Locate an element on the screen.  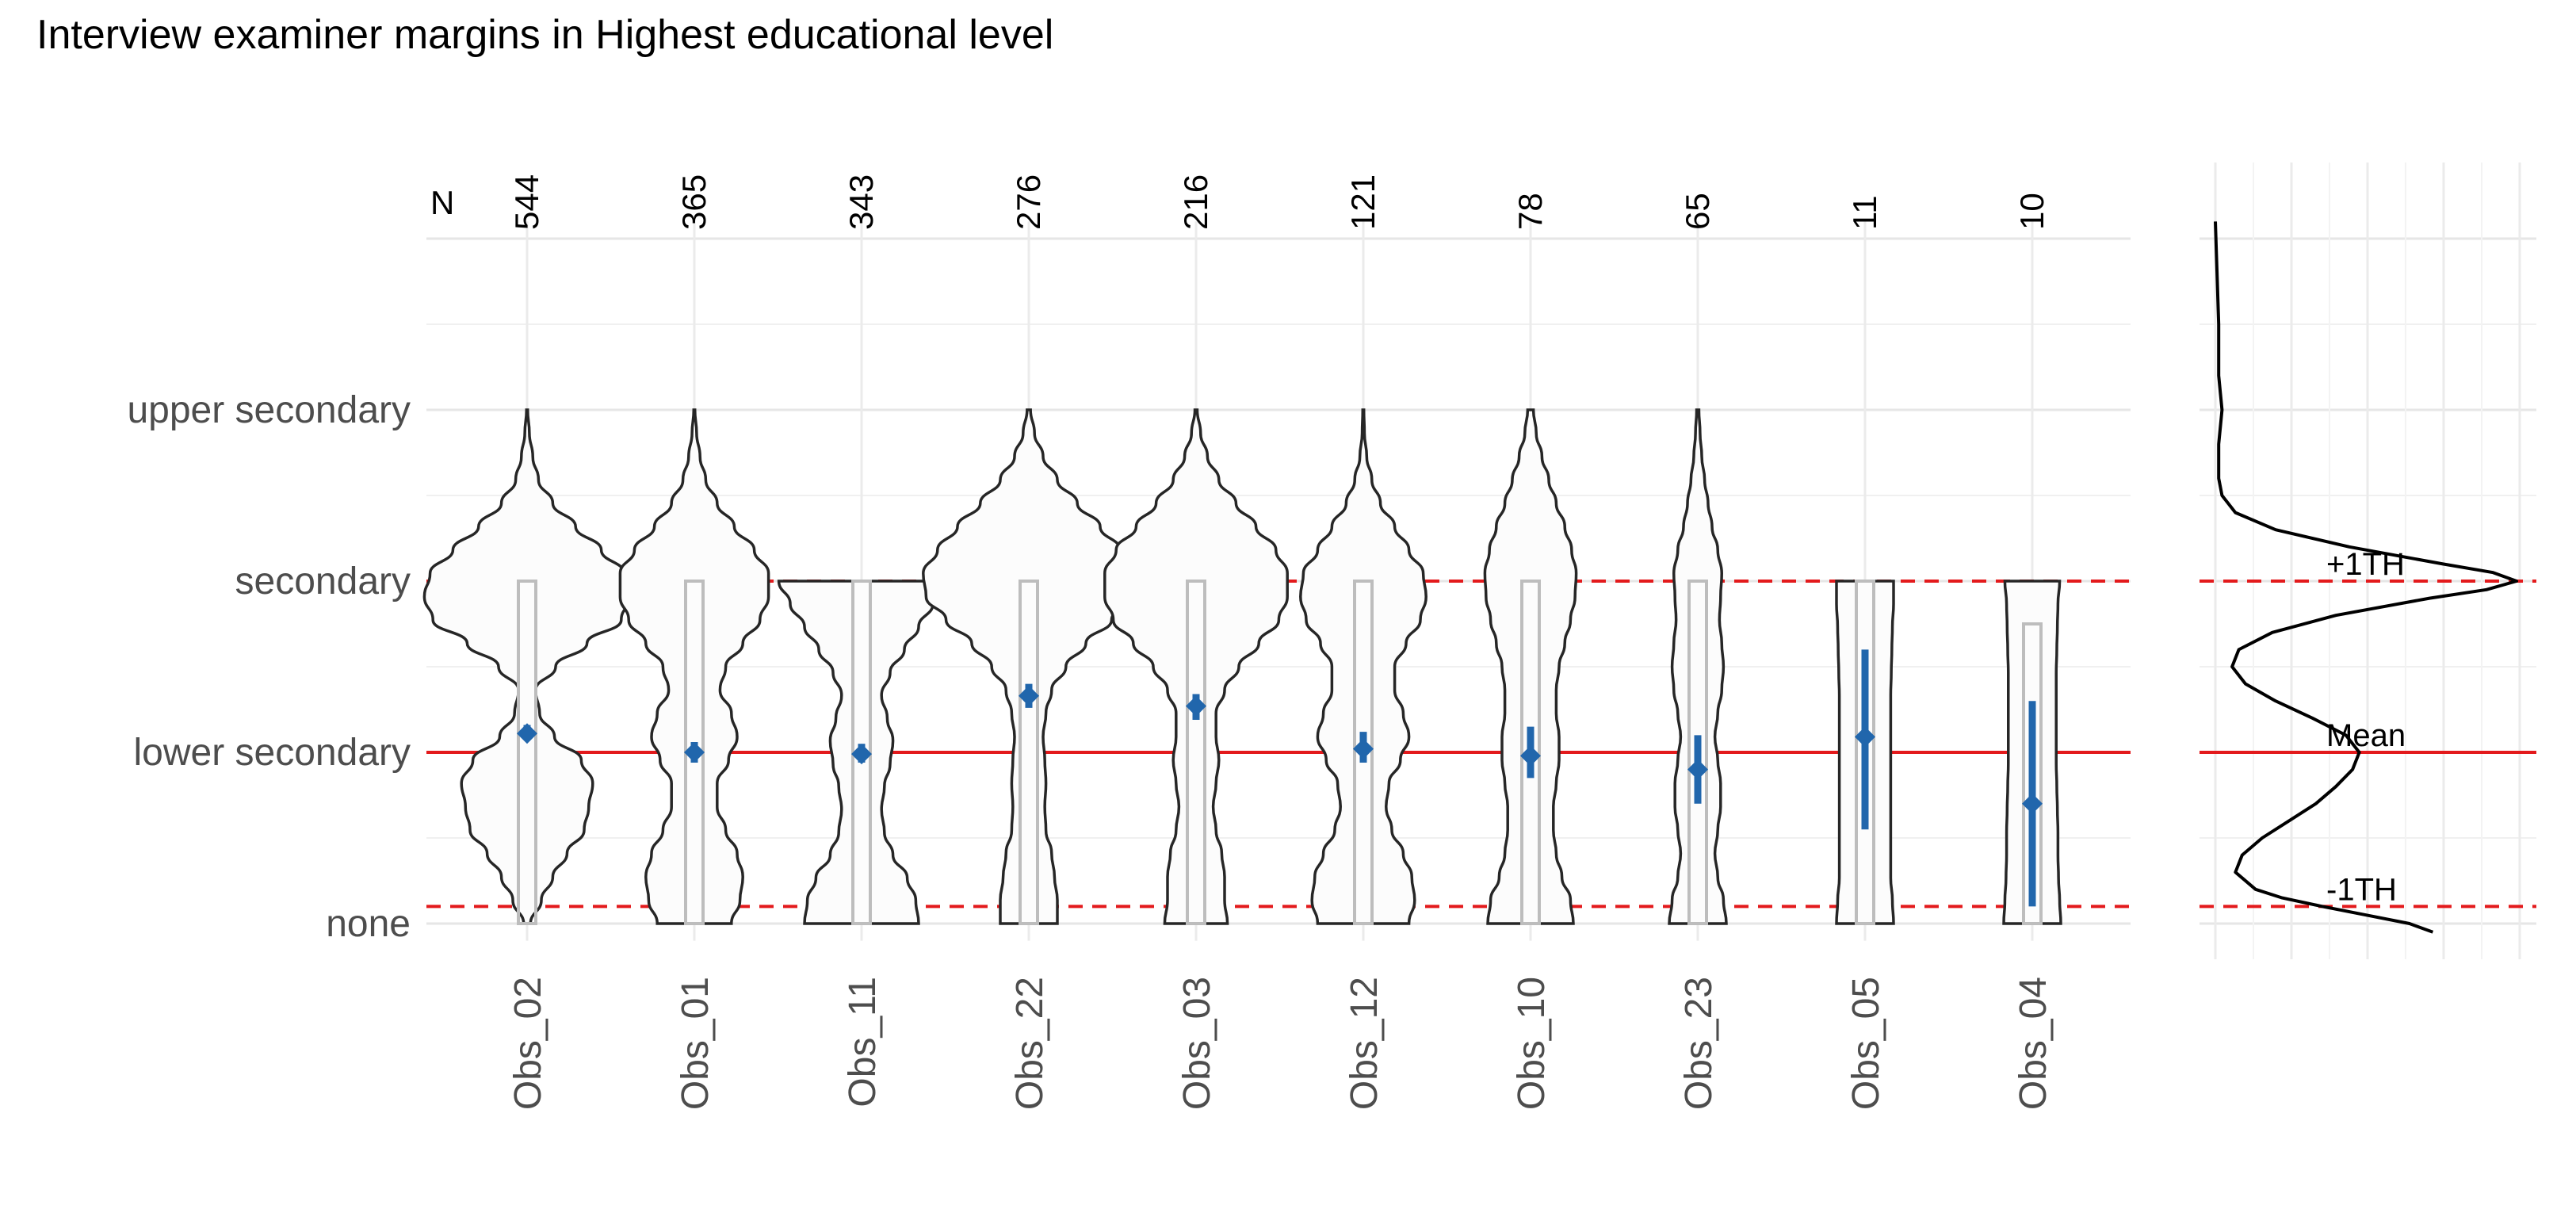
mean-label: Mean is located at coordinates (2366, 735).